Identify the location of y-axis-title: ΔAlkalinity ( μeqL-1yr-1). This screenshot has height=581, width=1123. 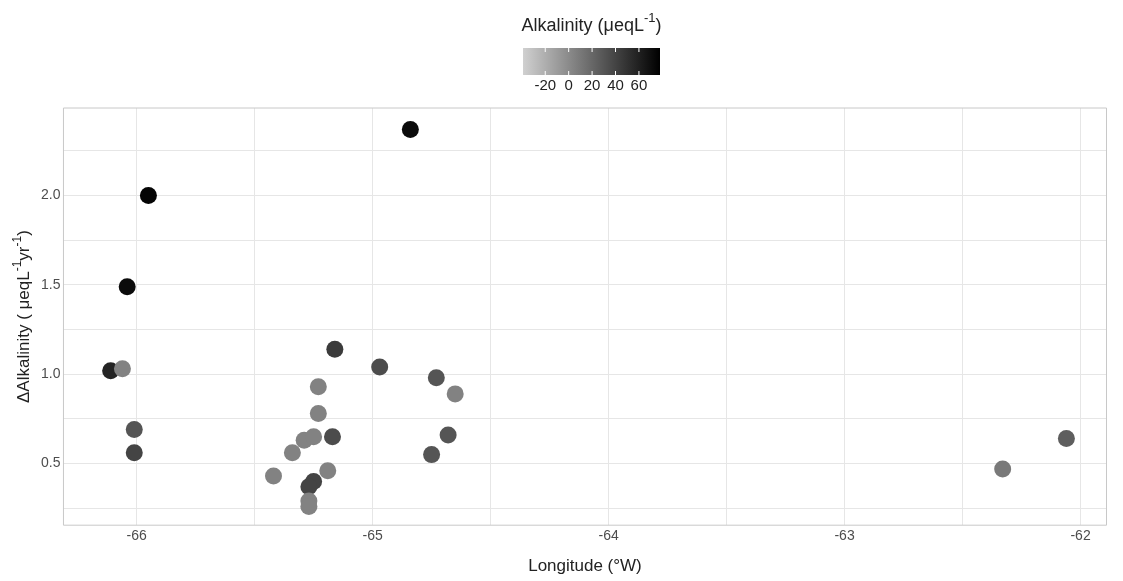
(21, 317).